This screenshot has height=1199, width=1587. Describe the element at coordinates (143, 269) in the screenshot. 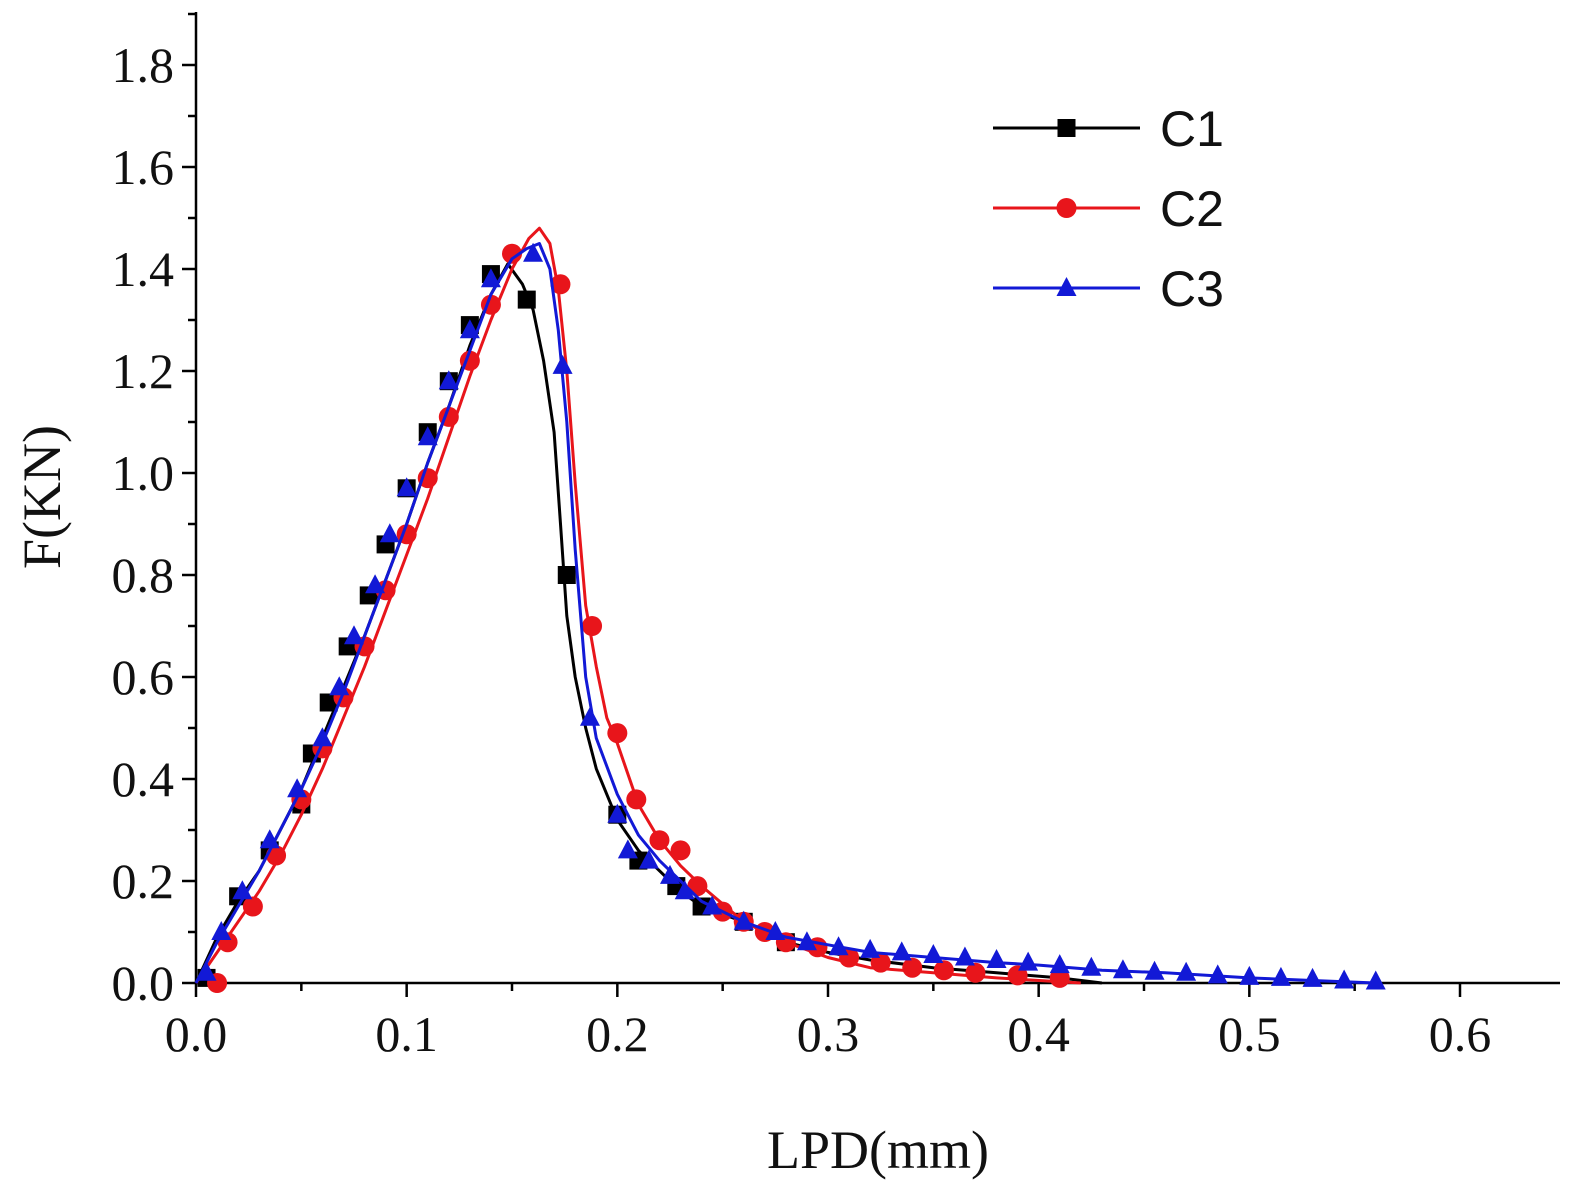

I see `y-tick-label: 1.4` at that location.